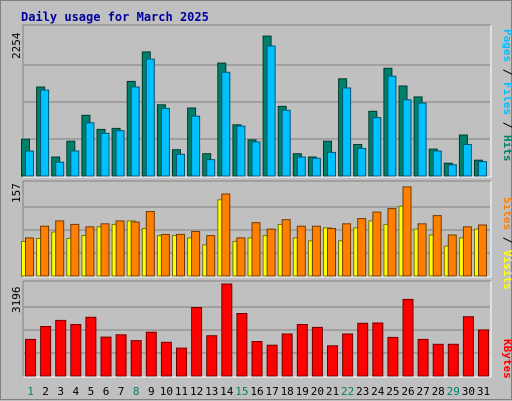  I want to click on svg-text: Sites / Visits, so click(506, 243).